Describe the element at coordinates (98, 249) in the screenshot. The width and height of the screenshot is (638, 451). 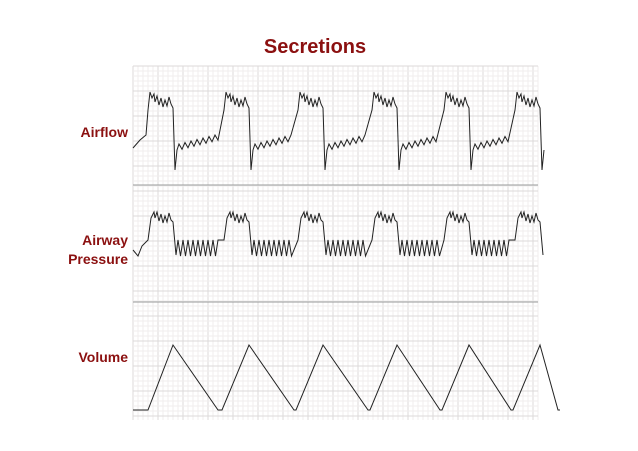
I see `panel-label: Airway Pressure` at that location.